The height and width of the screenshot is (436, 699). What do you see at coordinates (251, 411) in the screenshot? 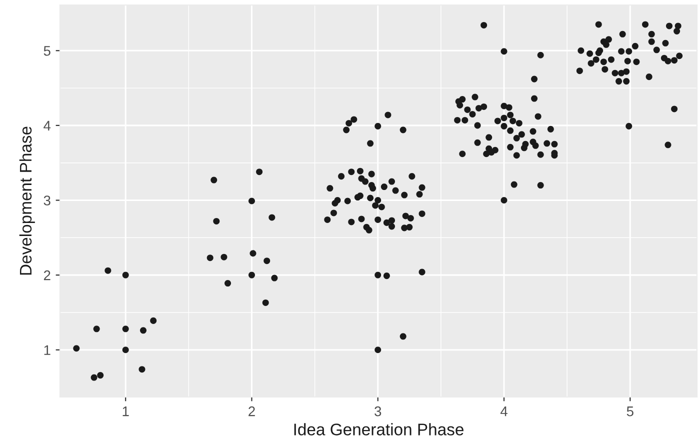
I see `x-tick-label: 2` at bounding box center [251, 411].